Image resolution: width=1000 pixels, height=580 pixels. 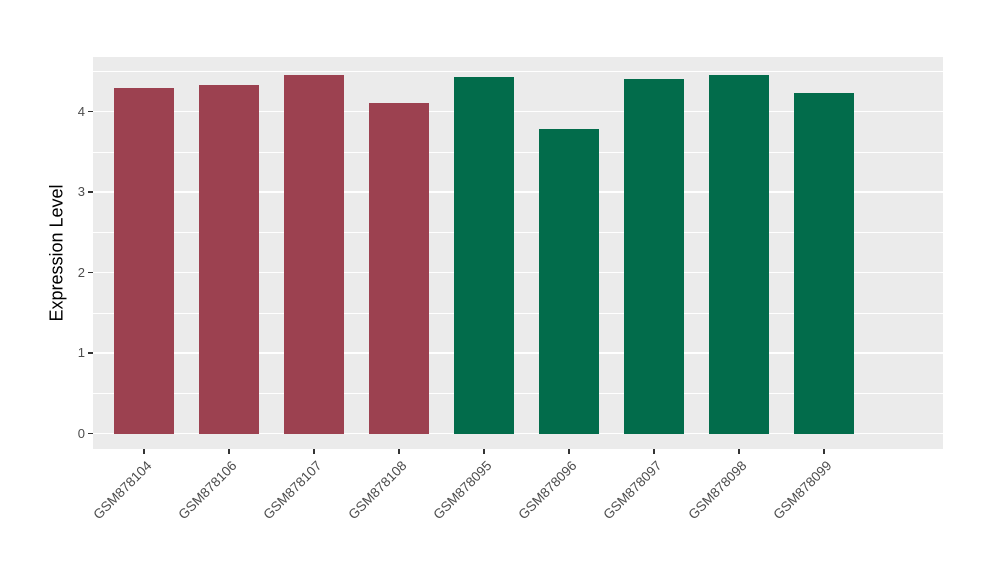 What do you see at coordinates (229, 259) in the screenshot?
I see `bar-GSM878106` at bounding box center [229, 259].